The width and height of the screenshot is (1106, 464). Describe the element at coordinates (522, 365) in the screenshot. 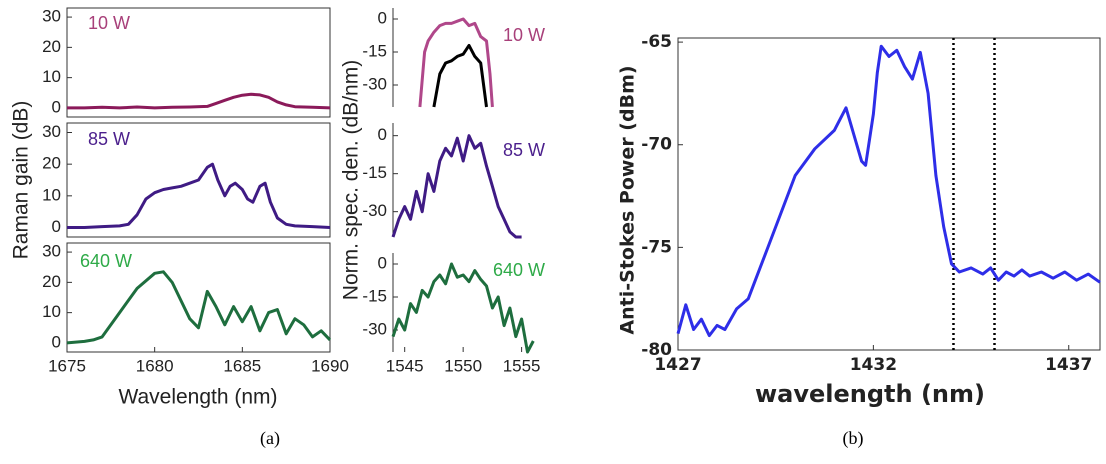

I see `x-tick-label: 1555` at that location.